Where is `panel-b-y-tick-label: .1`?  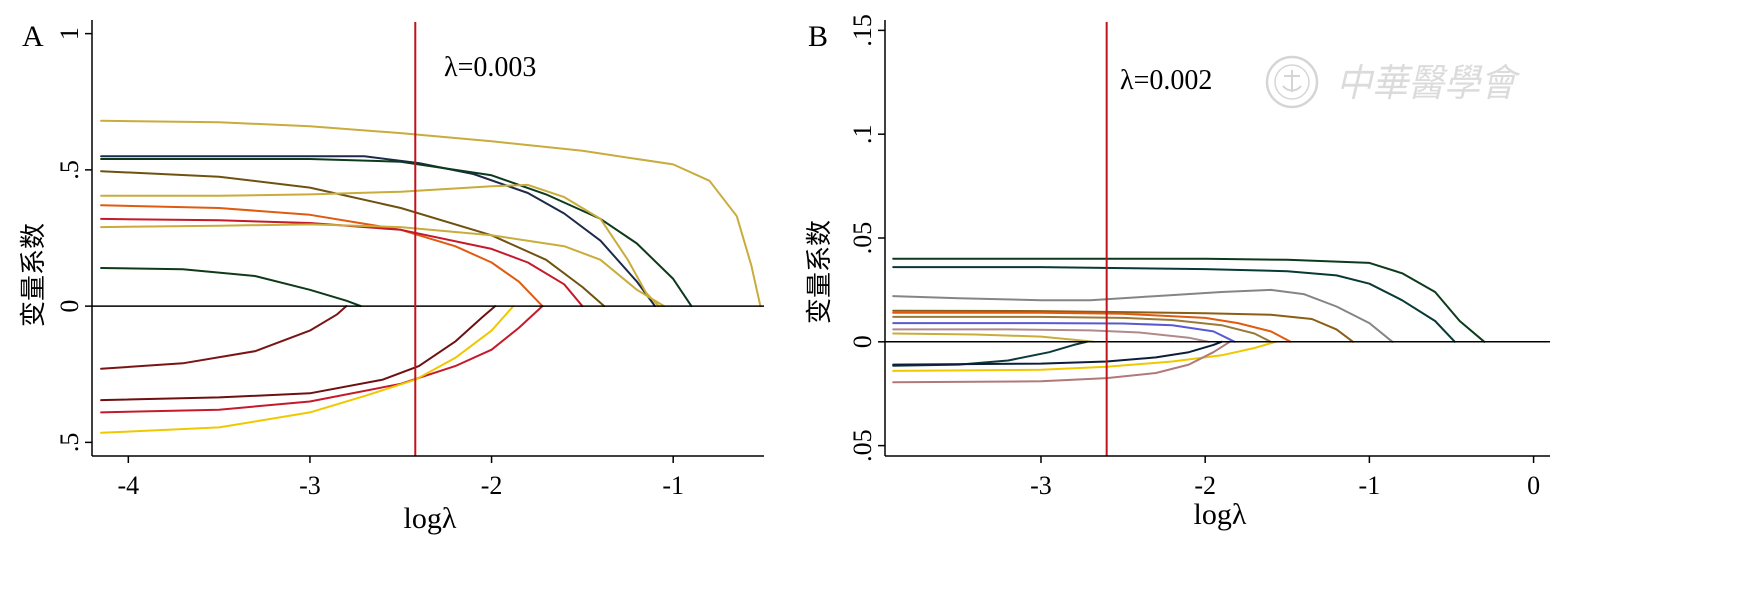
panel-b-y-tick-label: .1 is located at coordinates (862, 134).